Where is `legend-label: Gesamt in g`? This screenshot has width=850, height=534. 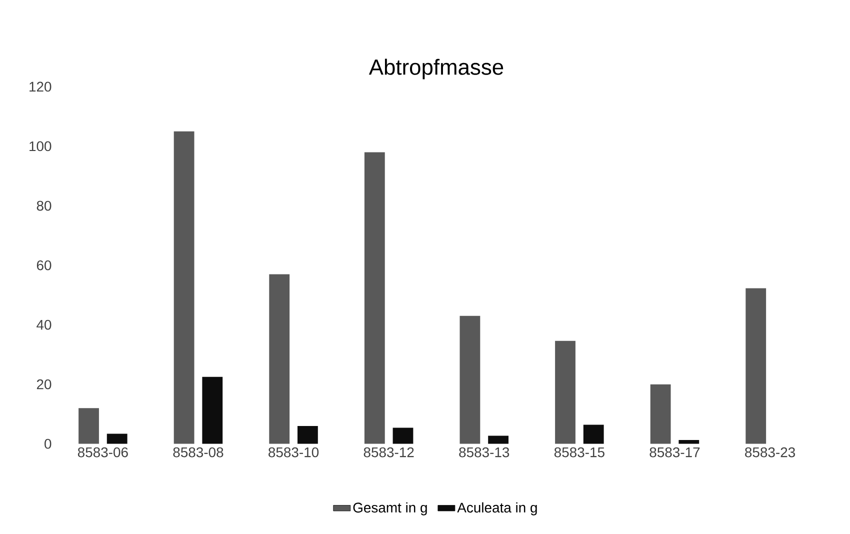 legend-label: Gesamt in g is located at coordinates (390, 509).